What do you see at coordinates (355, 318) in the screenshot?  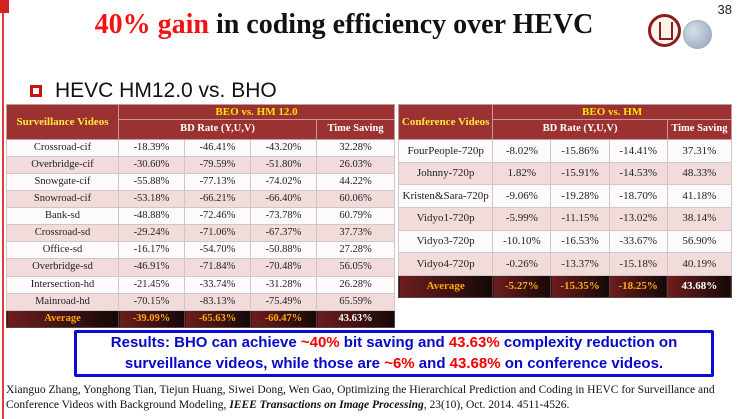 I see `average-metric-cell: 43.63%` at bounding box center [355, 318].